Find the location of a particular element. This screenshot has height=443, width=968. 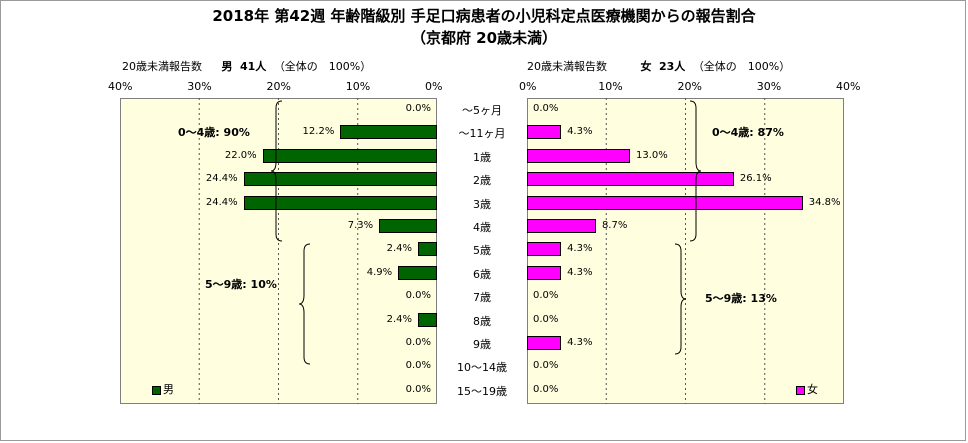

male-value-label: 12.2% is located at coordinates (318, 132).